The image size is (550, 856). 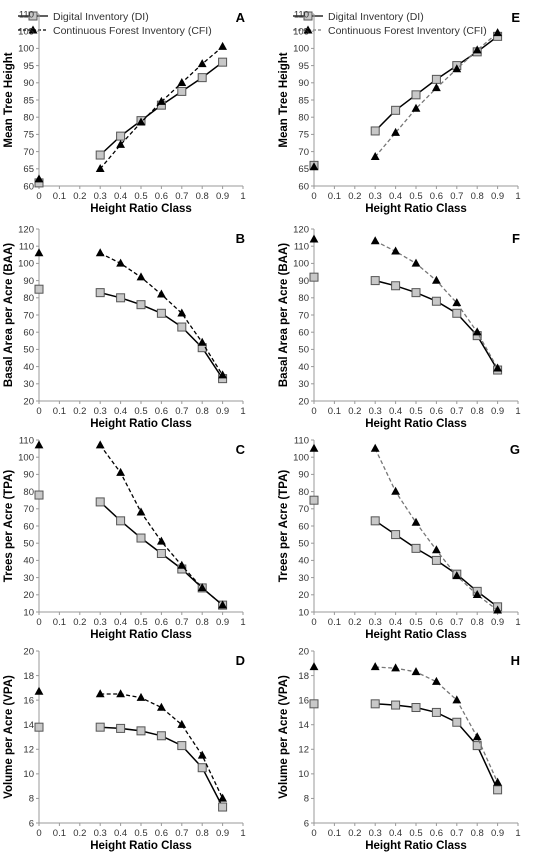 I want to click on panel-letter: H, so click(x=515, y=660).